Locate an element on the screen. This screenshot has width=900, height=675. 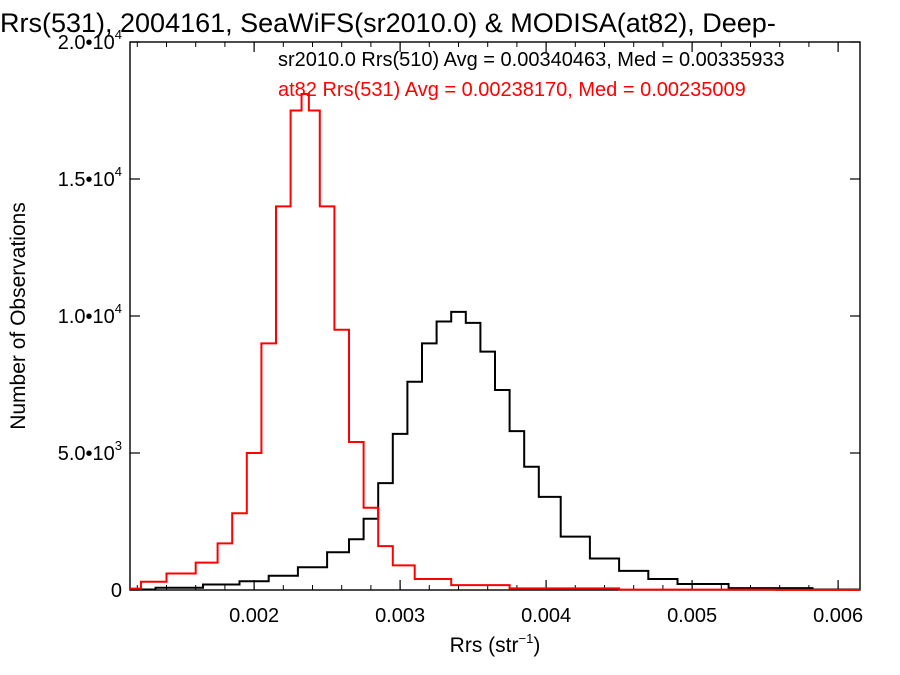
y-tick-label: 1.5•104 is located at coordinates (90, 177).